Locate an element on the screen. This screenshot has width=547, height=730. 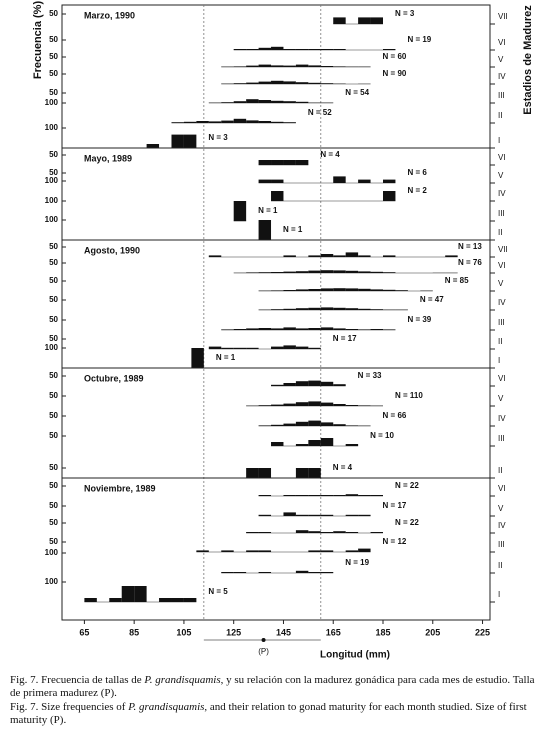
stage-label: III is located at coordinates (501, 95).